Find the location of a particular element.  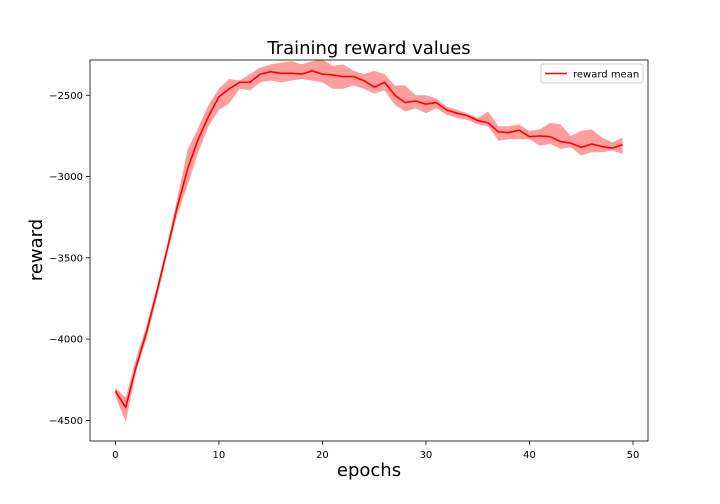

x-tick-label: 10 is located at coordinates (219, 455).